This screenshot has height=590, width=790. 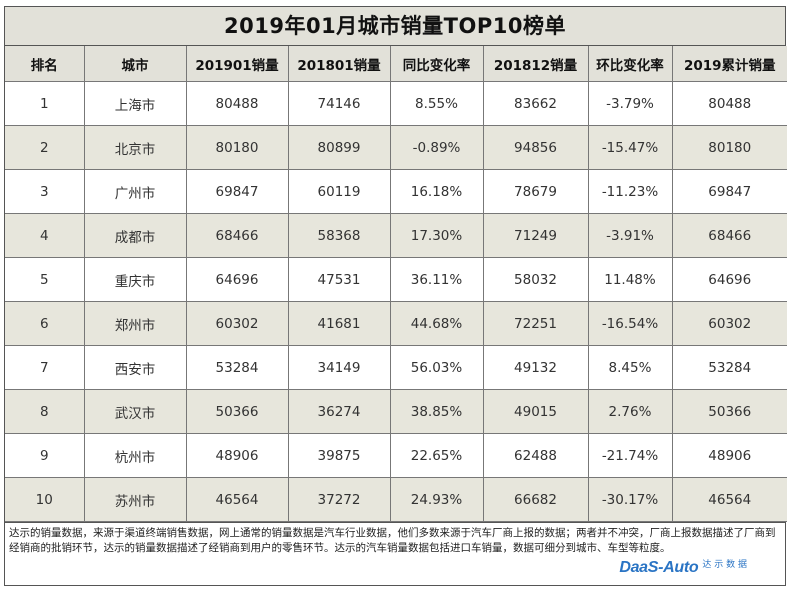 What do you see at coordinates (630, 412) in the screenshot?
I see `table-cell: 2.76%` at bounding box center [630, 412].